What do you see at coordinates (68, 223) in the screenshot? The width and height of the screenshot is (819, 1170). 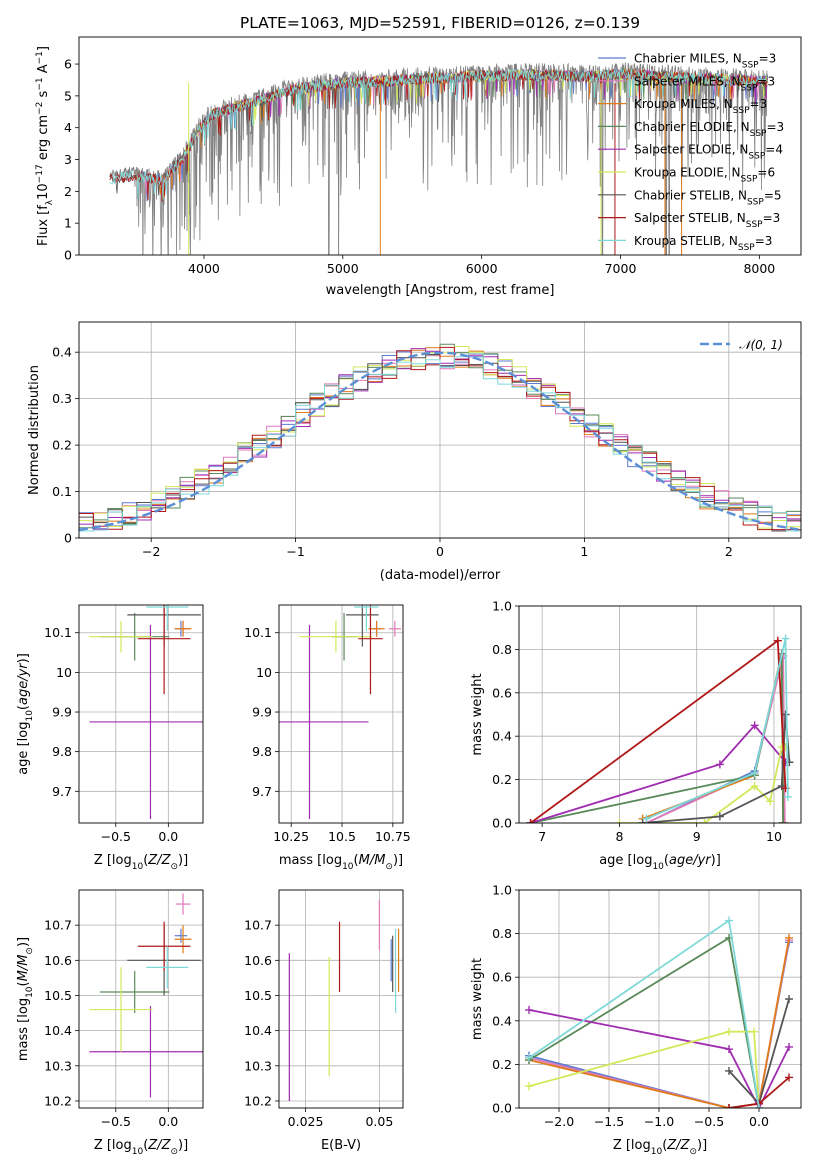 I see `y-tick-label: 1` at bounding box center [68, 223].